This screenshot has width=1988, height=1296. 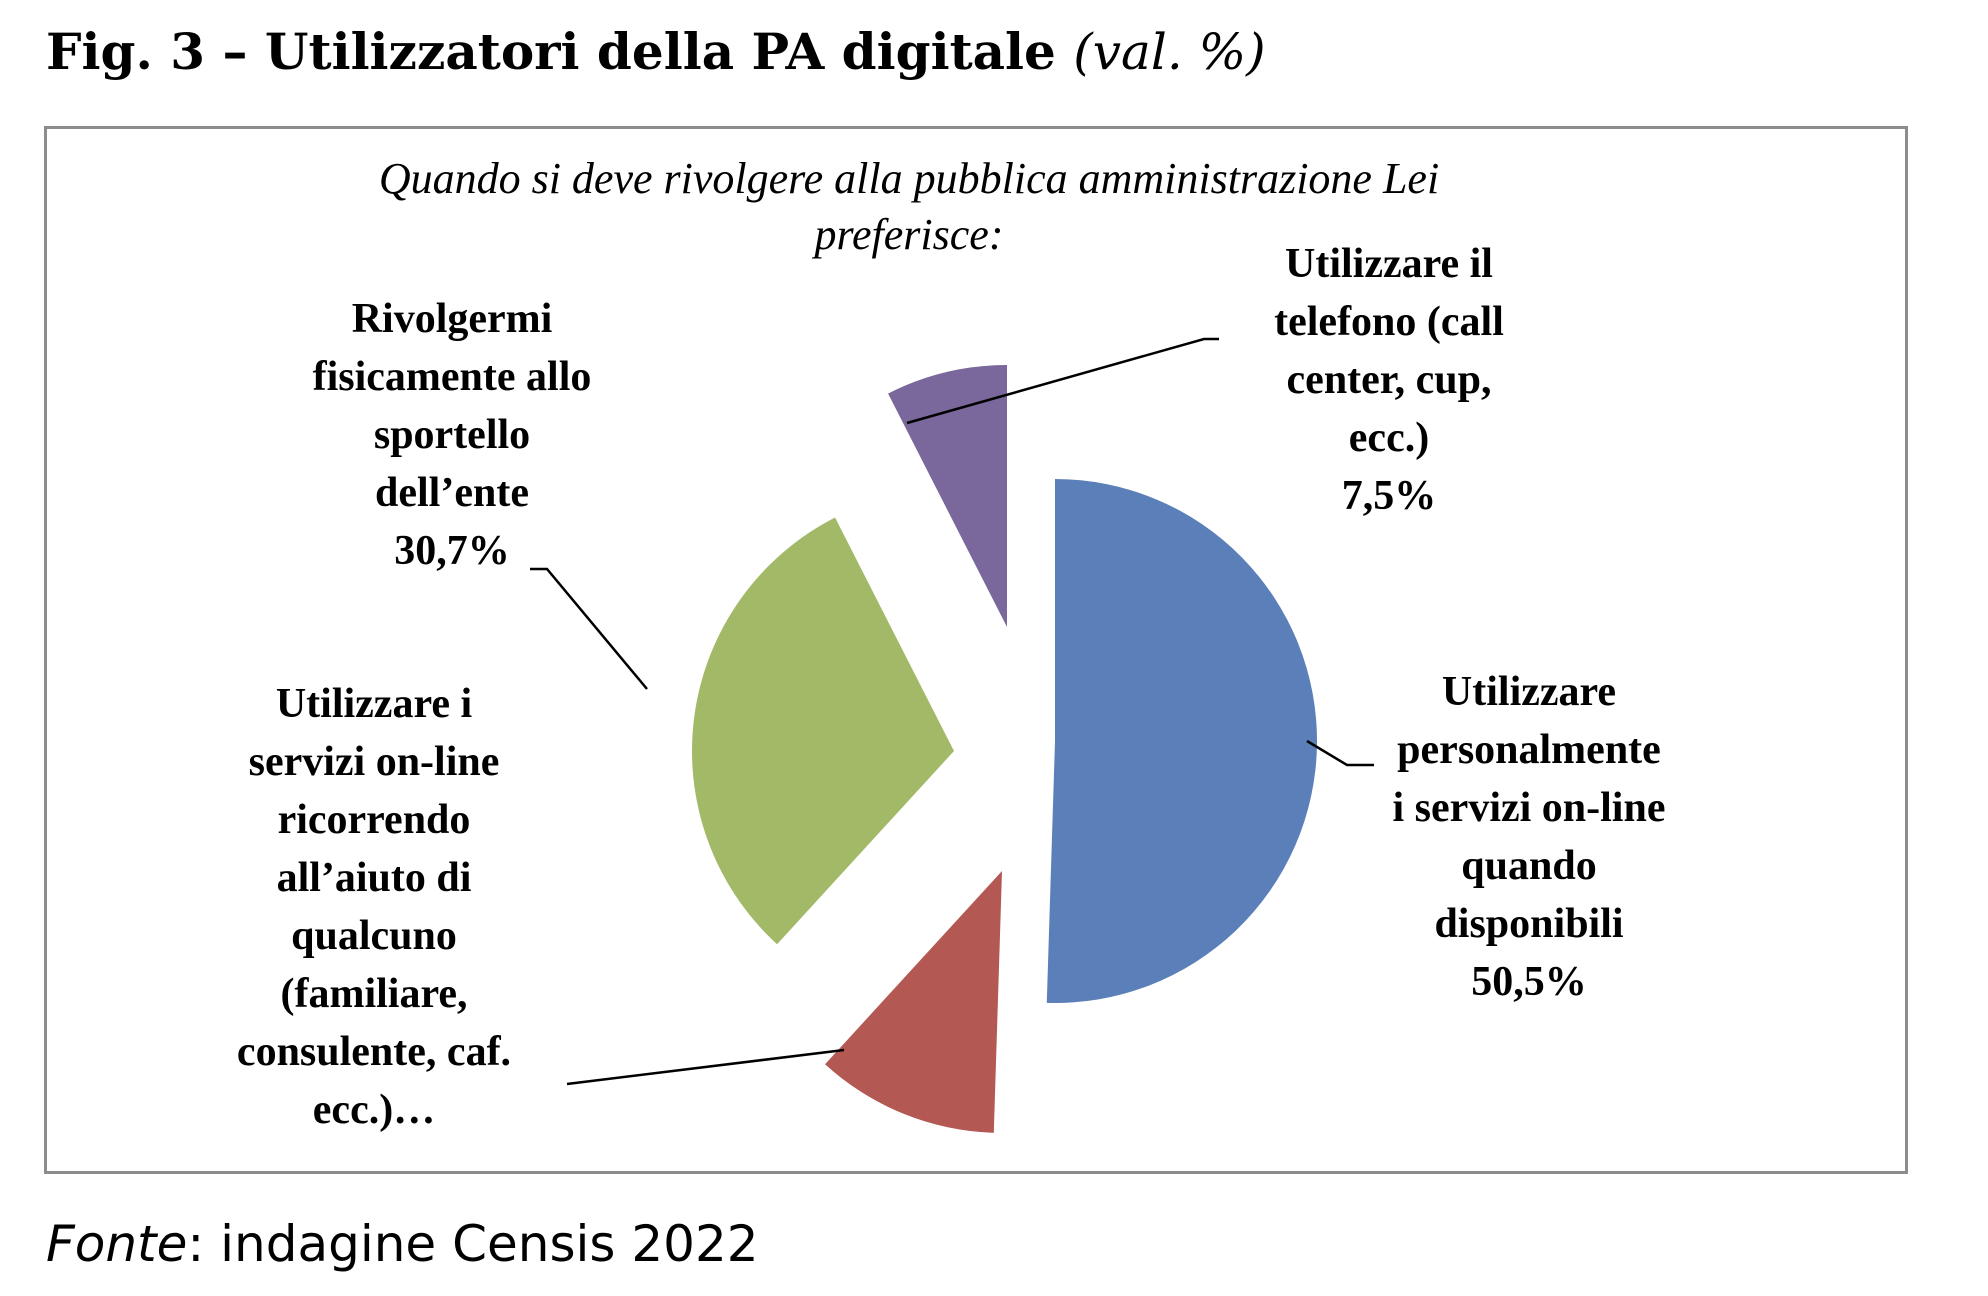 I want to click on slice-label-line: Utilizzare, so click(x=1529, y=692).